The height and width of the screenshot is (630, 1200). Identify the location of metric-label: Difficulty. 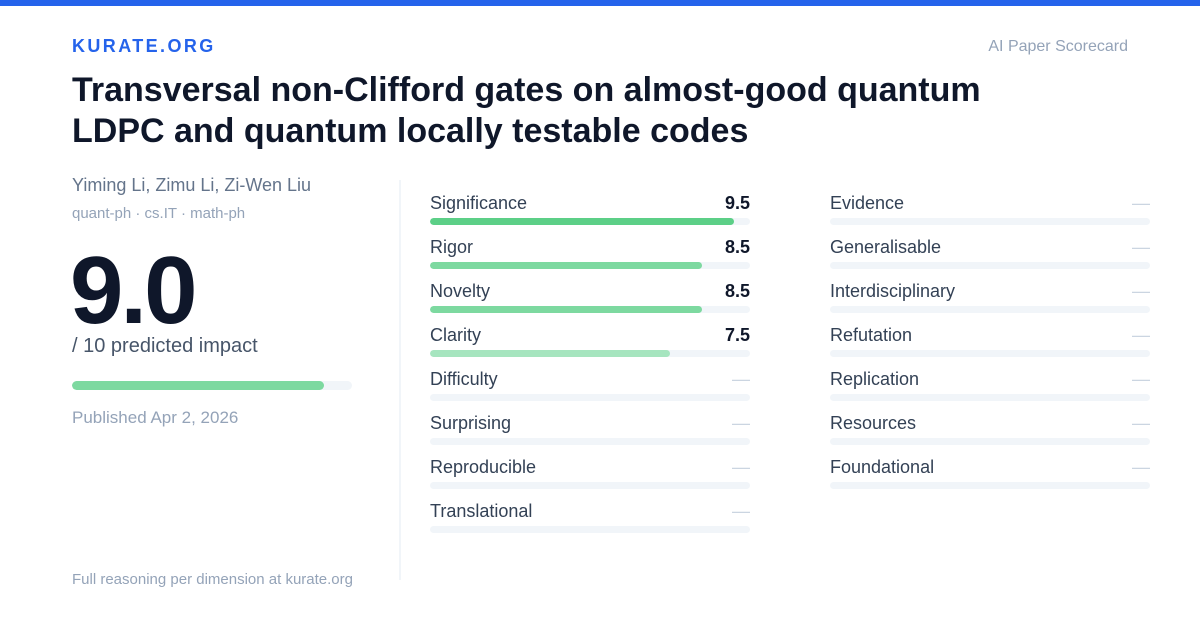
(464, 379).